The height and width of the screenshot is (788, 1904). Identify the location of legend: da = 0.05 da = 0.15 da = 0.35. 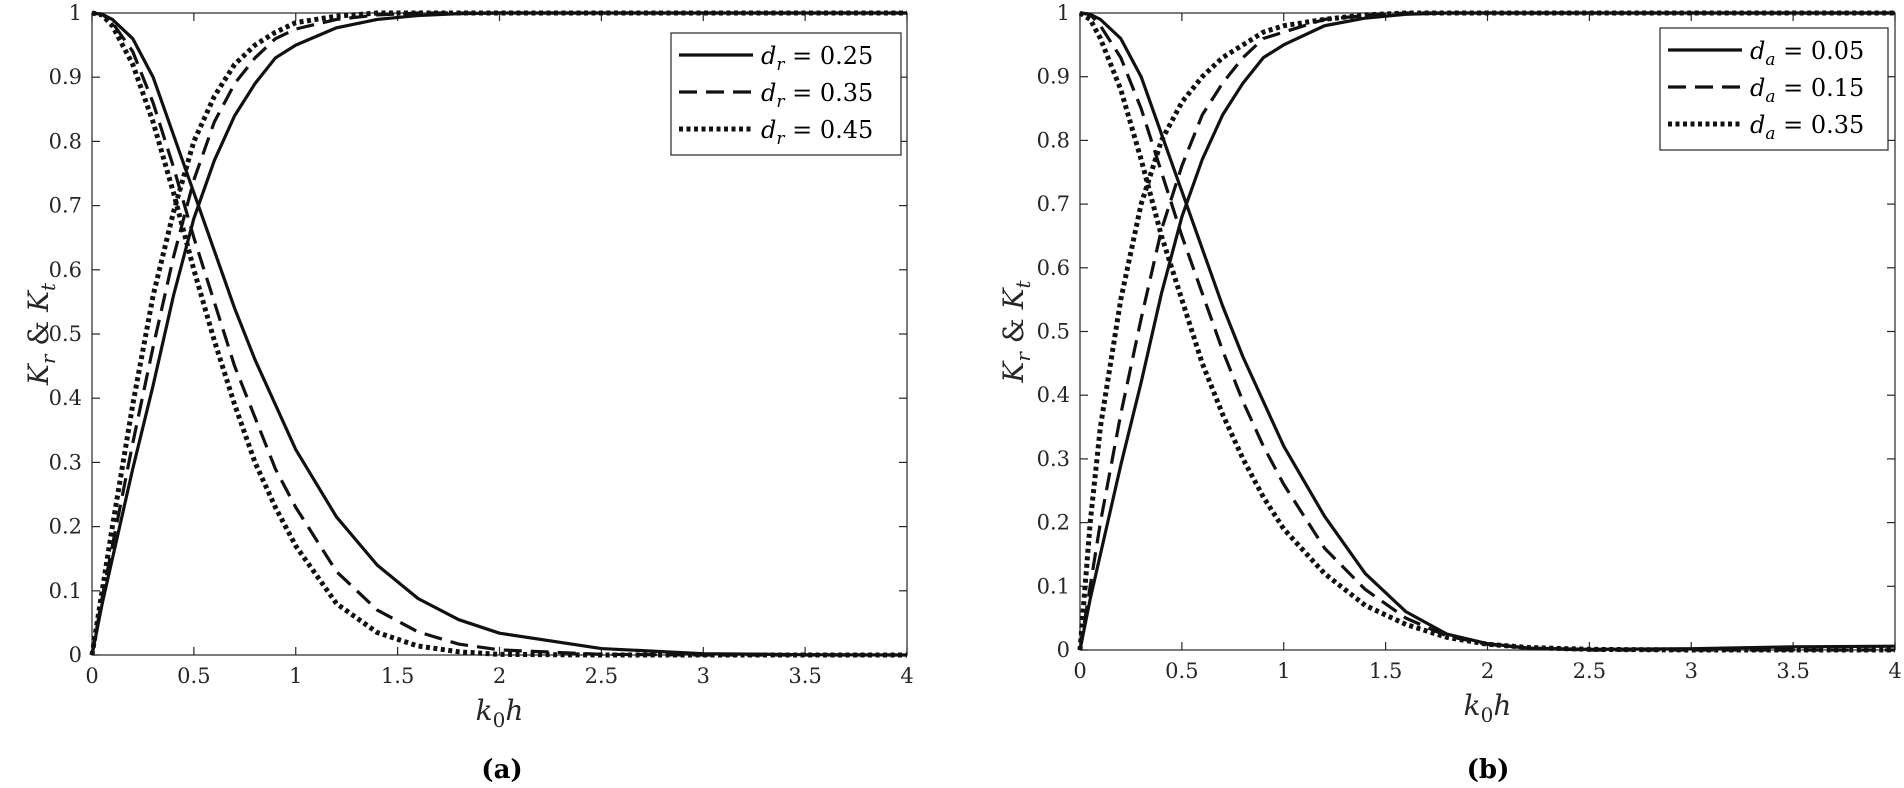
(1774, 89).